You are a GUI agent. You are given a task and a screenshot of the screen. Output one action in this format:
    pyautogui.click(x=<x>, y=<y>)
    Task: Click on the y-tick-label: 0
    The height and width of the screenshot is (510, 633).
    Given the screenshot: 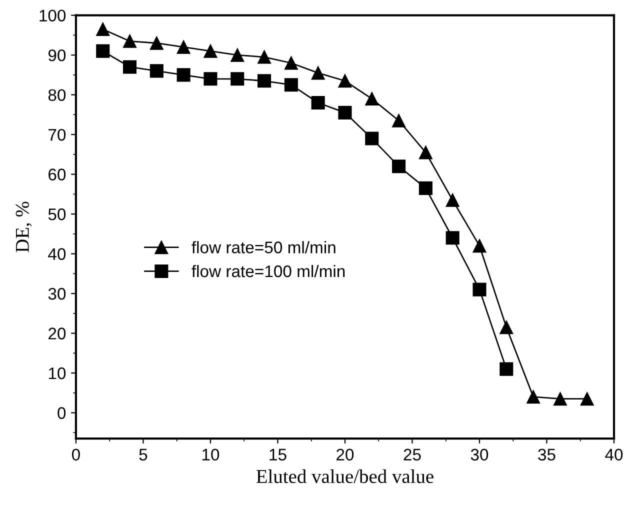 What is the action you would take?
    pyautogui.click(x=62, y=413)
    